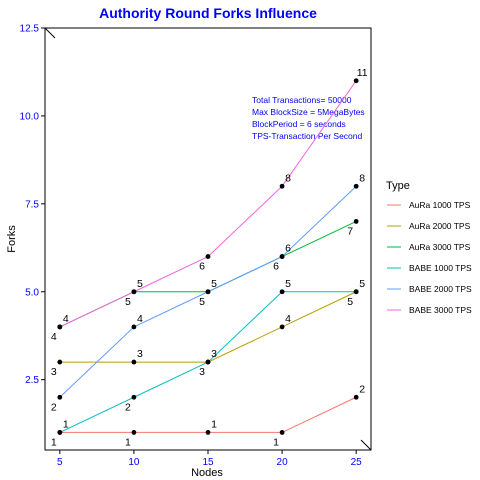 This screenshot has height=480, width=480. Describe the element at coordinates (134, 462) in the screenshot. I see `x-tick-label: 10` at that location.